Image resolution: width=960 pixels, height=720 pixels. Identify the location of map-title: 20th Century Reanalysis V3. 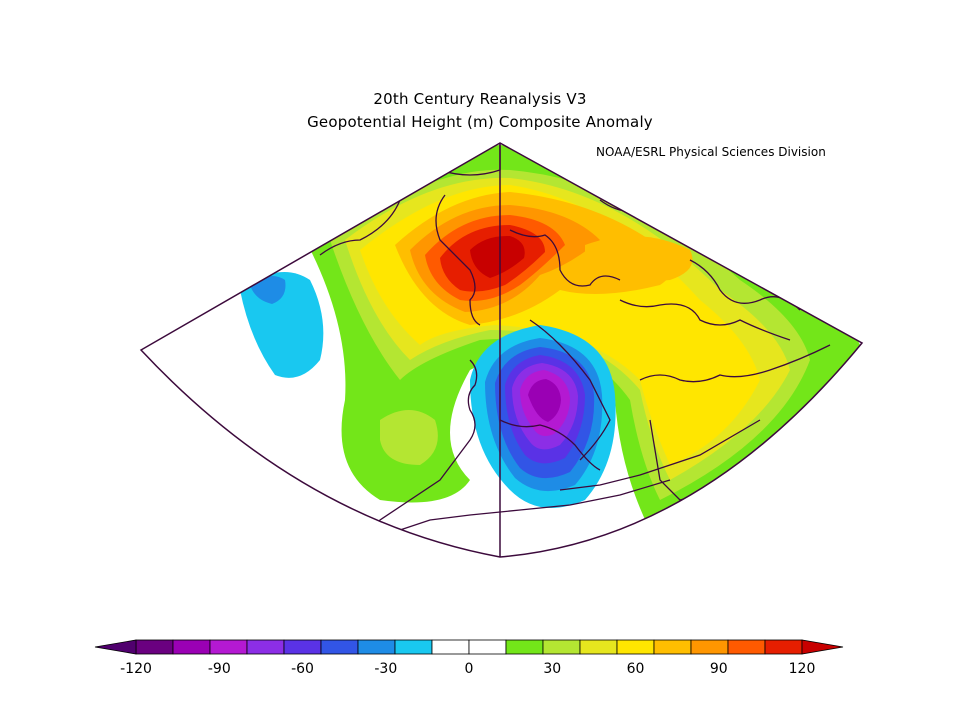
(480, 99).